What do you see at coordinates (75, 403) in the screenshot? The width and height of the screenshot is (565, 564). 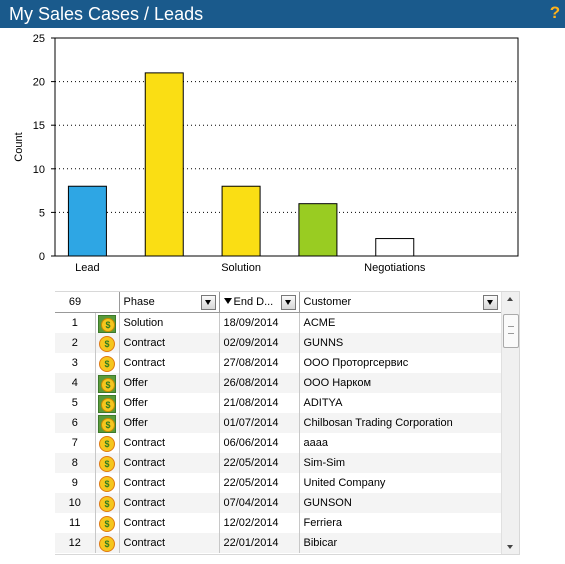 I see `row-number: 5` at bounding box center [75, 403].